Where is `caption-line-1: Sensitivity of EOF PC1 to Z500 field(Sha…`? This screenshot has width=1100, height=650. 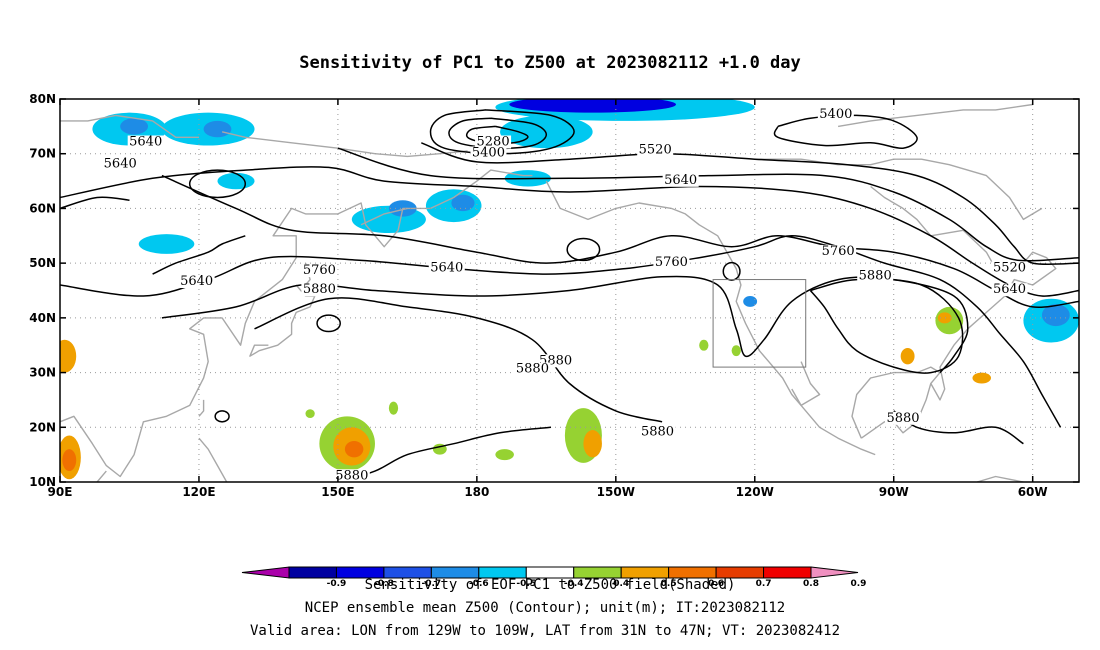
caption-line-1: Sensitivity of EOF PC1 to Z500 field(Sha… is located at coordinates (550, 585).